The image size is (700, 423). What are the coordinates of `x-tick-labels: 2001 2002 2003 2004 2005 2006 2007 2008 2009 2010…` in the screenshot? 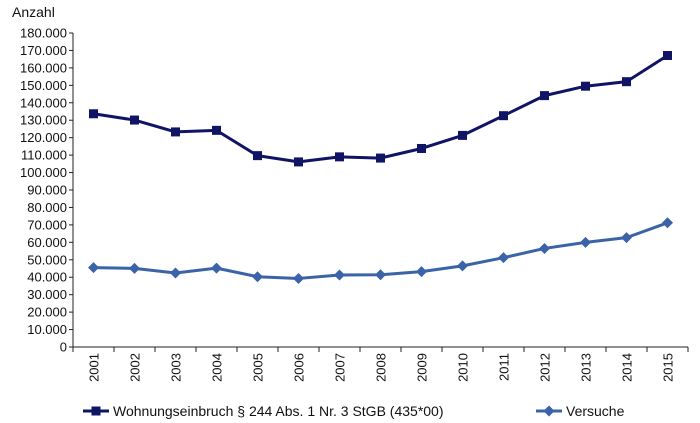 It's located at (380, 364).